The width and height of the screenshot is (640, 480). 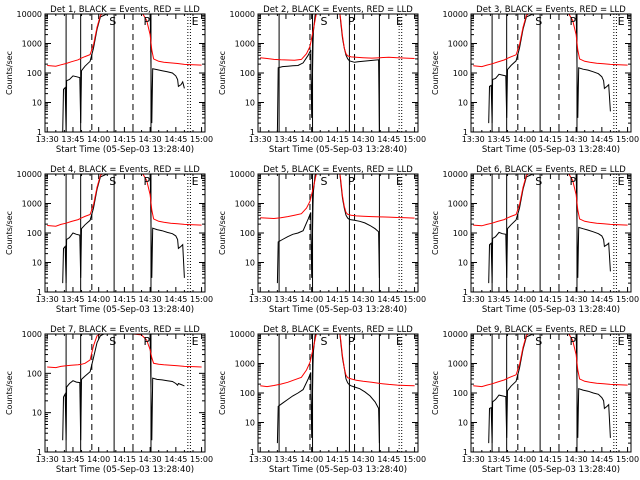 I want to click on panel-title: Det 8, BLACK = Events, RED = LLD, so click(x=338, y=330).